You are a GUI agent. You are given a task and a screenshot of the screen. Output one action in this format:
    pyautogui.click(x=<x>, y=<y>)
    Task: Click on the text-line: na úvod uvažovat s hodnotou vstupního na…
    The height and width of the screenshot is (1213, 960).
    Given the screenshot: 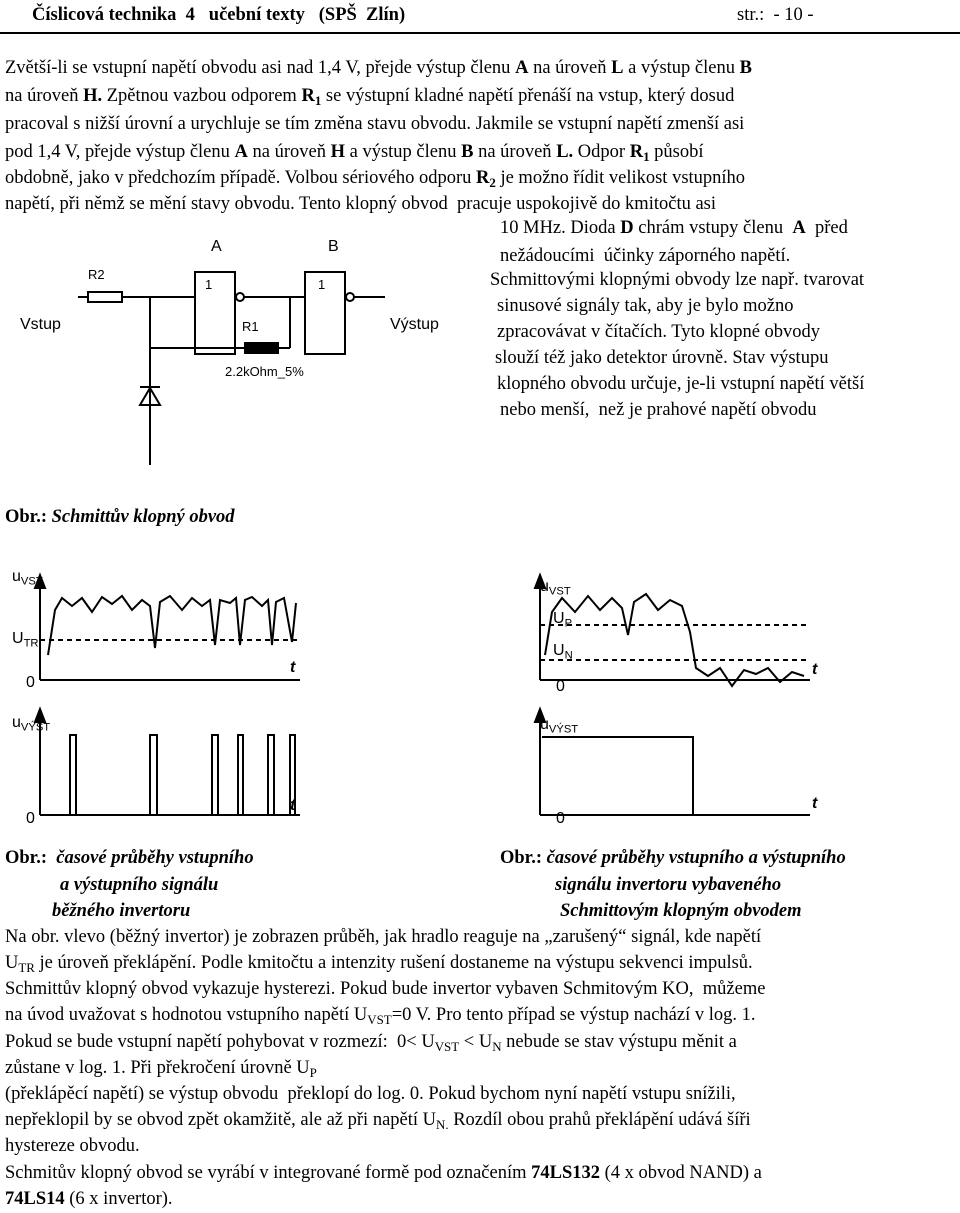 What is the action you would take?
    pyautogui.click(x=380, y=1017)
    